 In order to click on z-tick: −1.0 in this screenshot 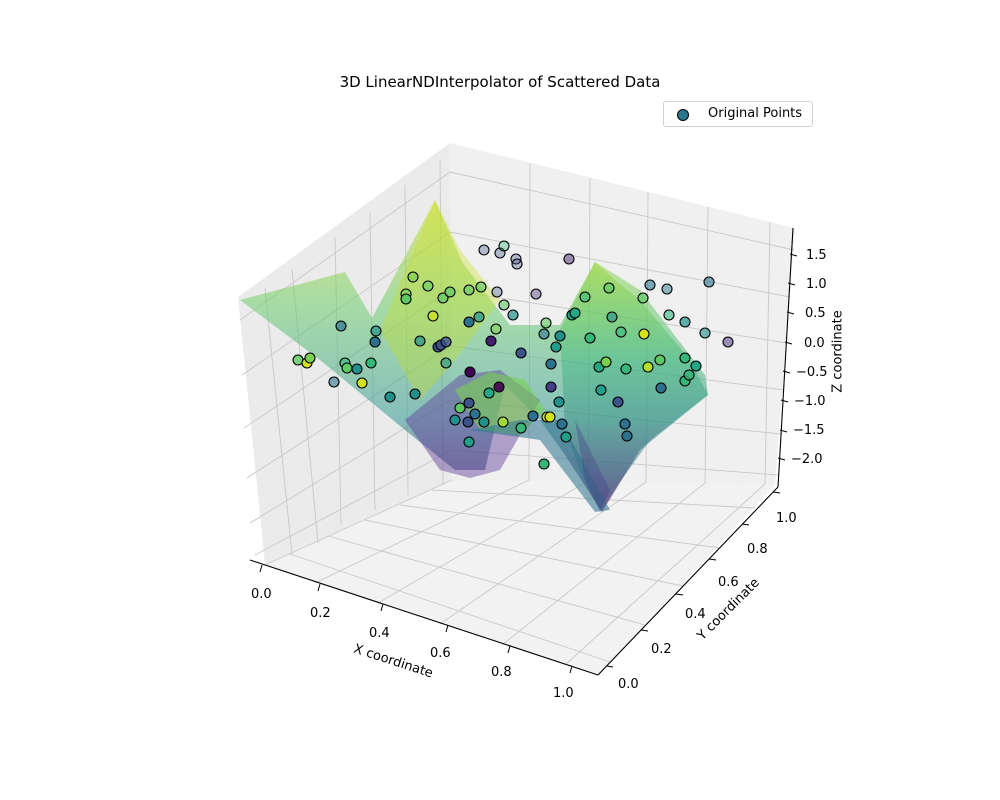, I will do `click(810, 401)`.